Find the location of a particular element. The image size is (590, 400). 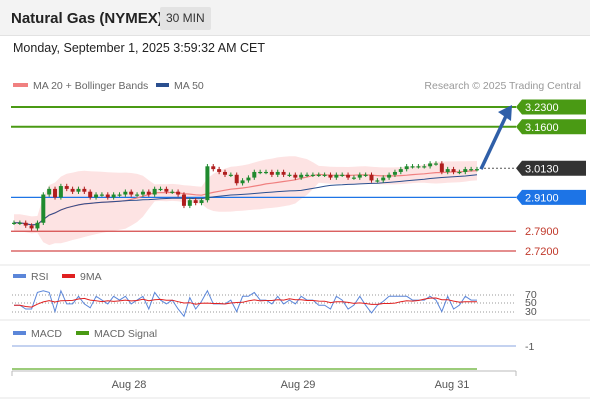

rsi-line is located at coordinates (245, 303).